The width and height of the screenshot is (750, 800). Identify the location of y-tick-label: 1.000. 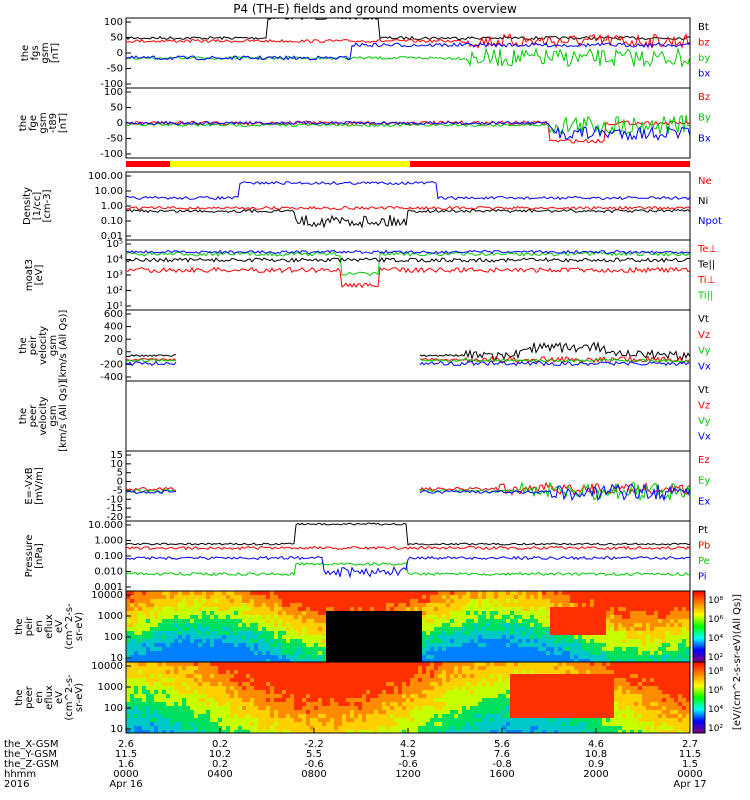
(108, 541).